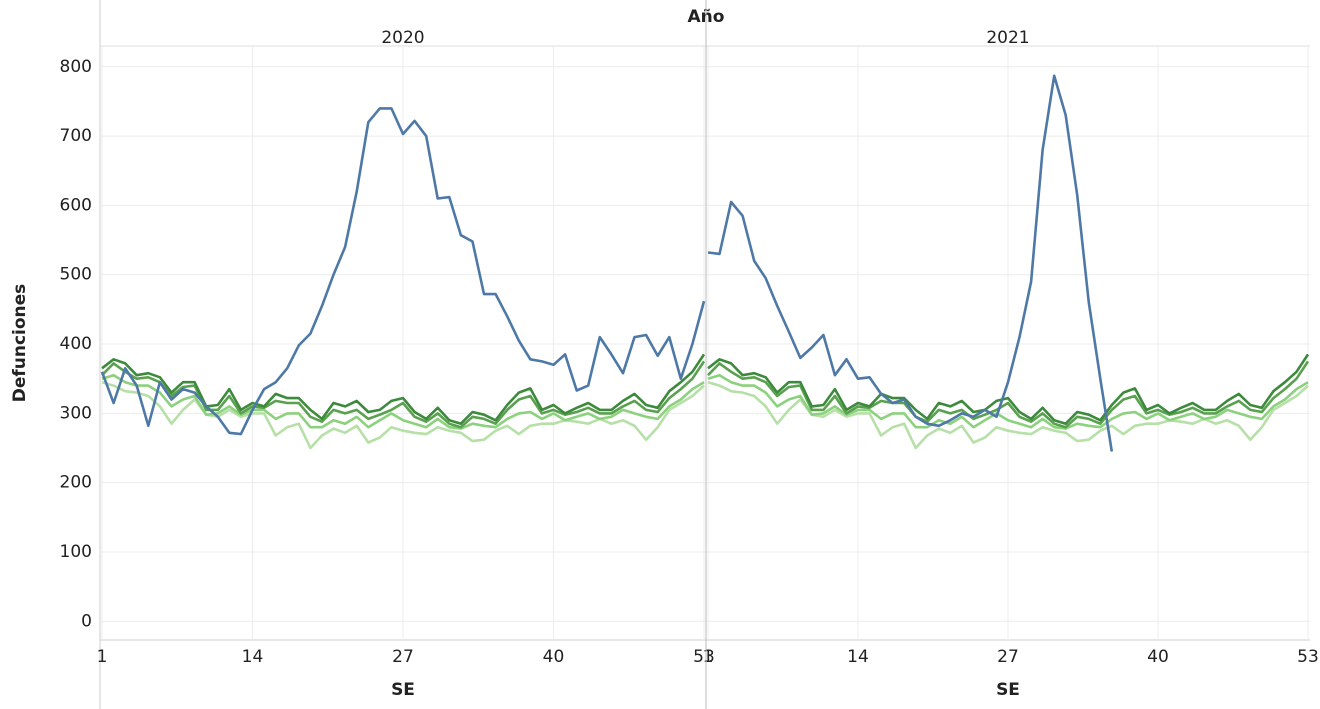  Describe the element at coordinates (76, 344) in the screenshot. I see `y-tick-label: 400` at that location.